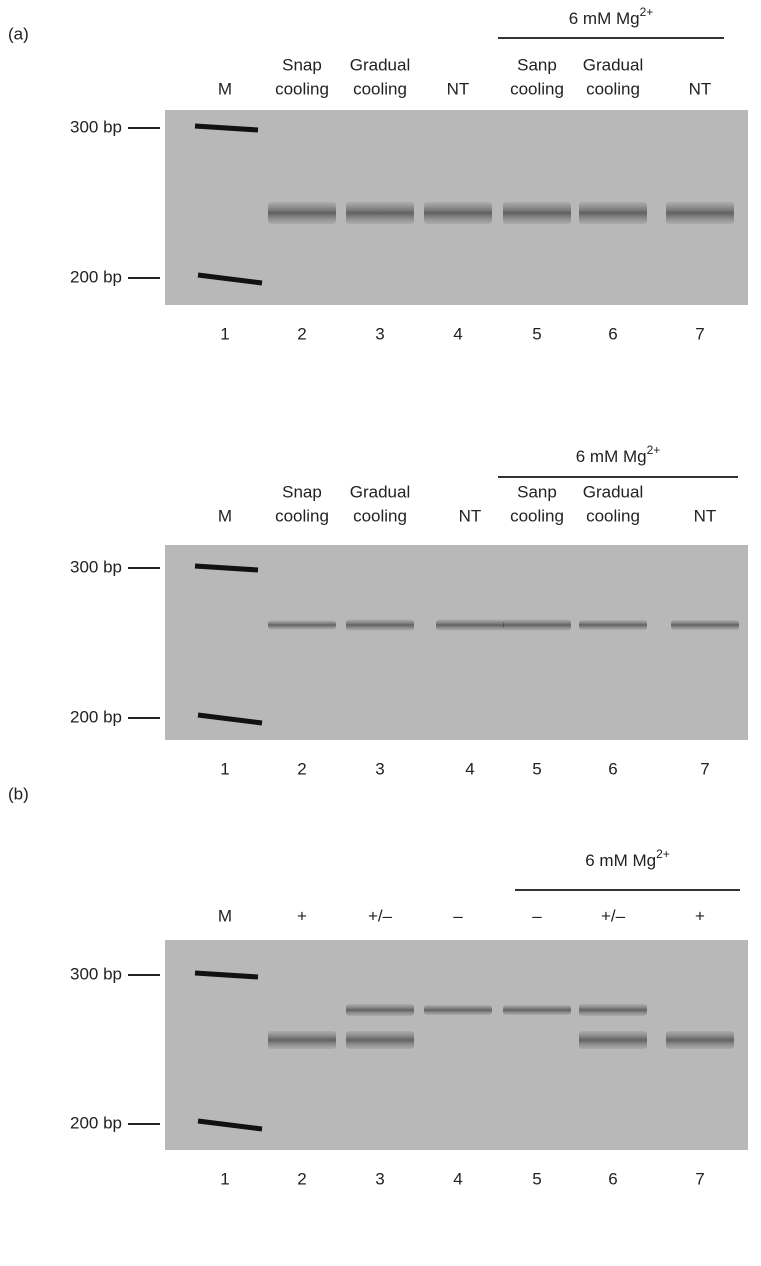 Image resolution: width=761 pixels, height=1266 pixels. I want to click on panel-label: (b), so click(18, 793).